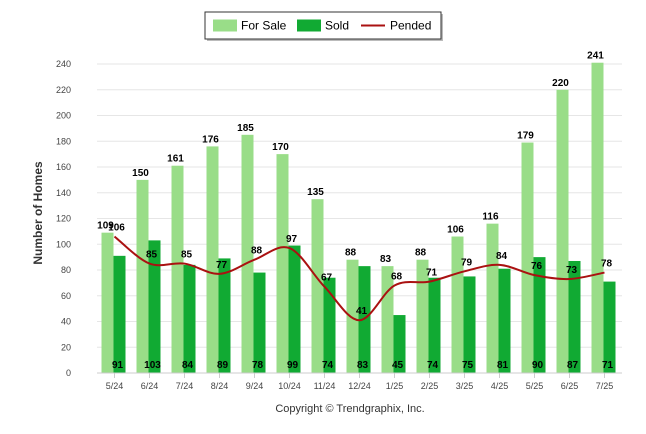 Image resolution: width=646 pixels, height=434 pixels. Describe the element at coordinates (309, 25) in the screenshot. I see `legend-swatch-sold` at that location.